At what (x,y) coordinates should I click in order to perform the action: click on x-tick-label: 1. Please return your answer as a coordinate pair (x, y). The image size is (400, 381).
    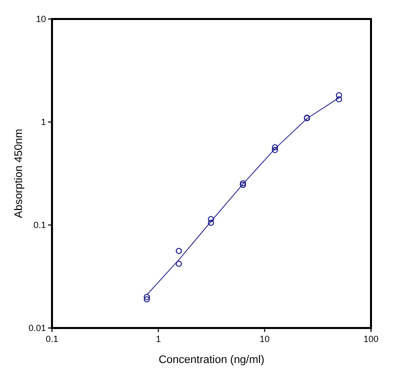
    Looking at the image, I should click on (158, 339).